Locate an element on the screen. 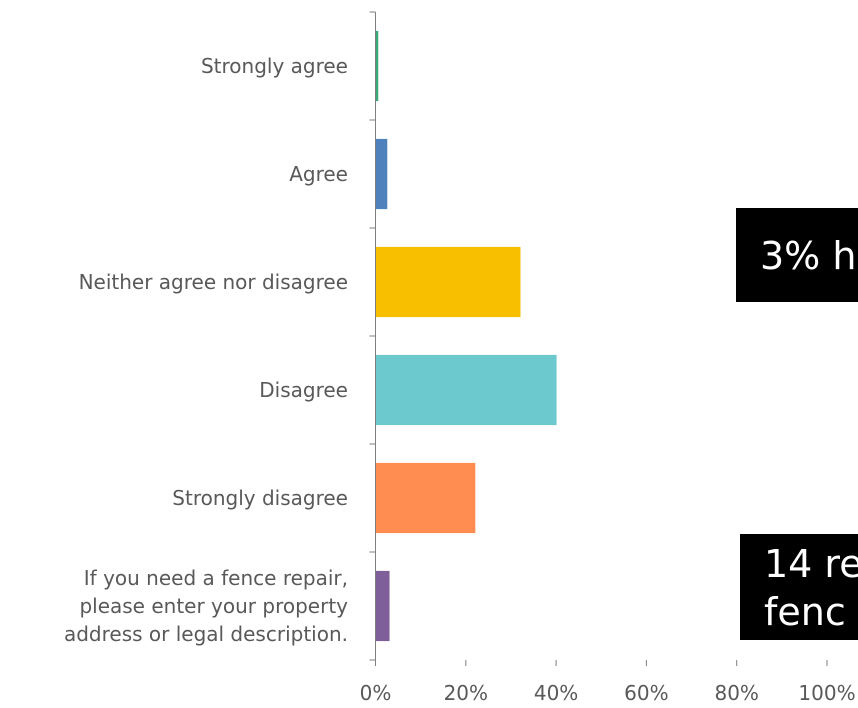 This screenshot has width=858, height=708. x-tick-label: 20% is located at coordinates (466, 693).